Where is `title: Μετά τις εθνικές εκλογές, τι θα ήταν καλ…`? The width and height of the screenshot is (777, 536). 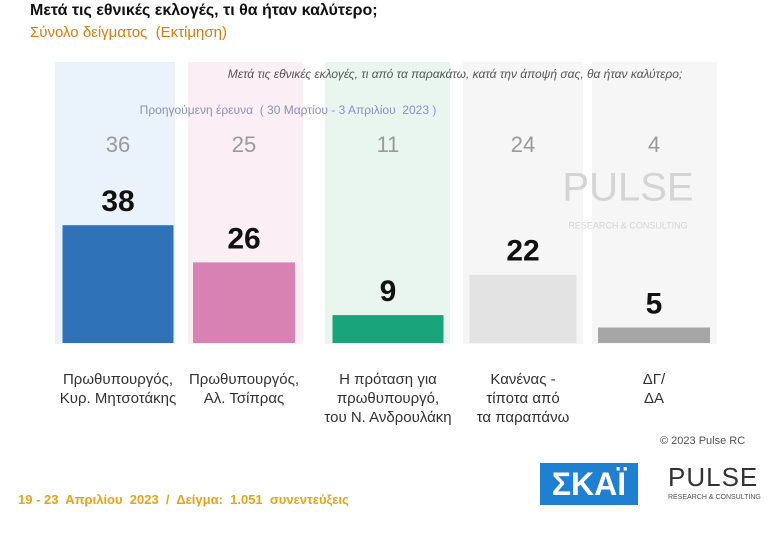 title: Μετά τις εθνικές εκλογές, τι θα ήταν καλ… is located at coordinates (204, 10).